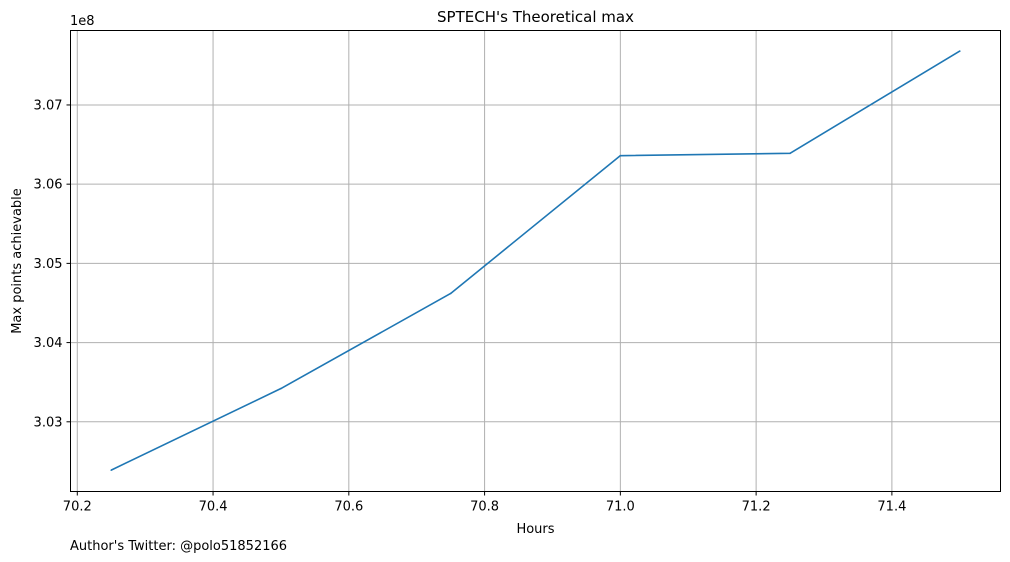 Image resolution: width=1010 pixels, height=562 pixels. What do you see at coordinates (82, 21) in the screenshot?
I see `y-offset-label: 1e8` at bounding box center [82, 21].